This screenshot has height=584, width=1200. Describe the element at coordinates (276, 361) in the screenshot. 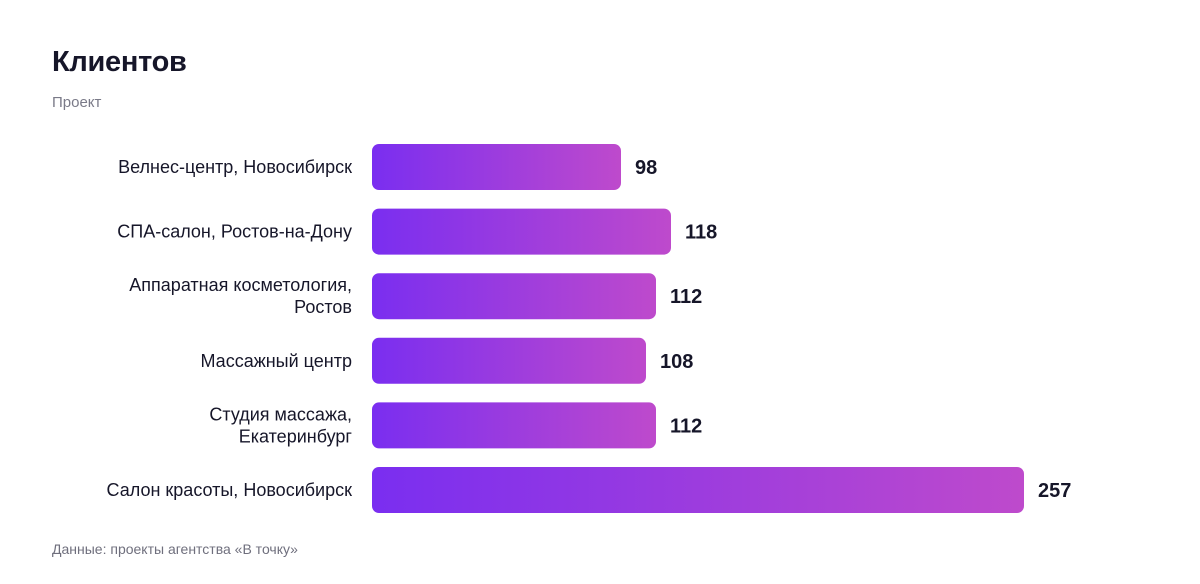

I see `category-label: Массажный центр` at that location.